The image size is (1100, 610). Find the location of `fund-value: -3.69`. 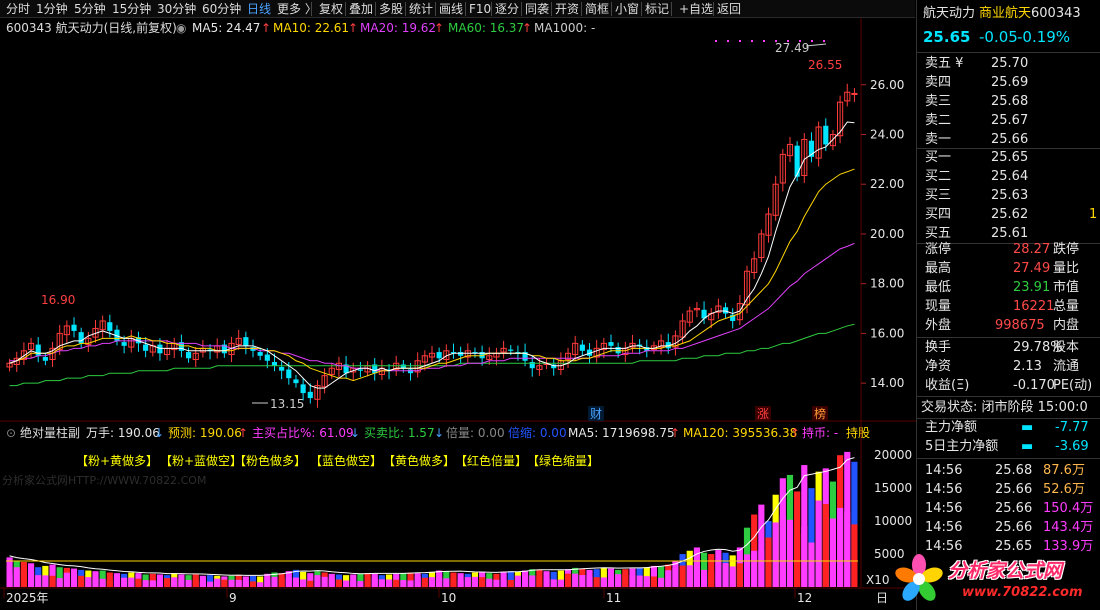

fund-value: -3.69 is located at coordinates (1072, 446).